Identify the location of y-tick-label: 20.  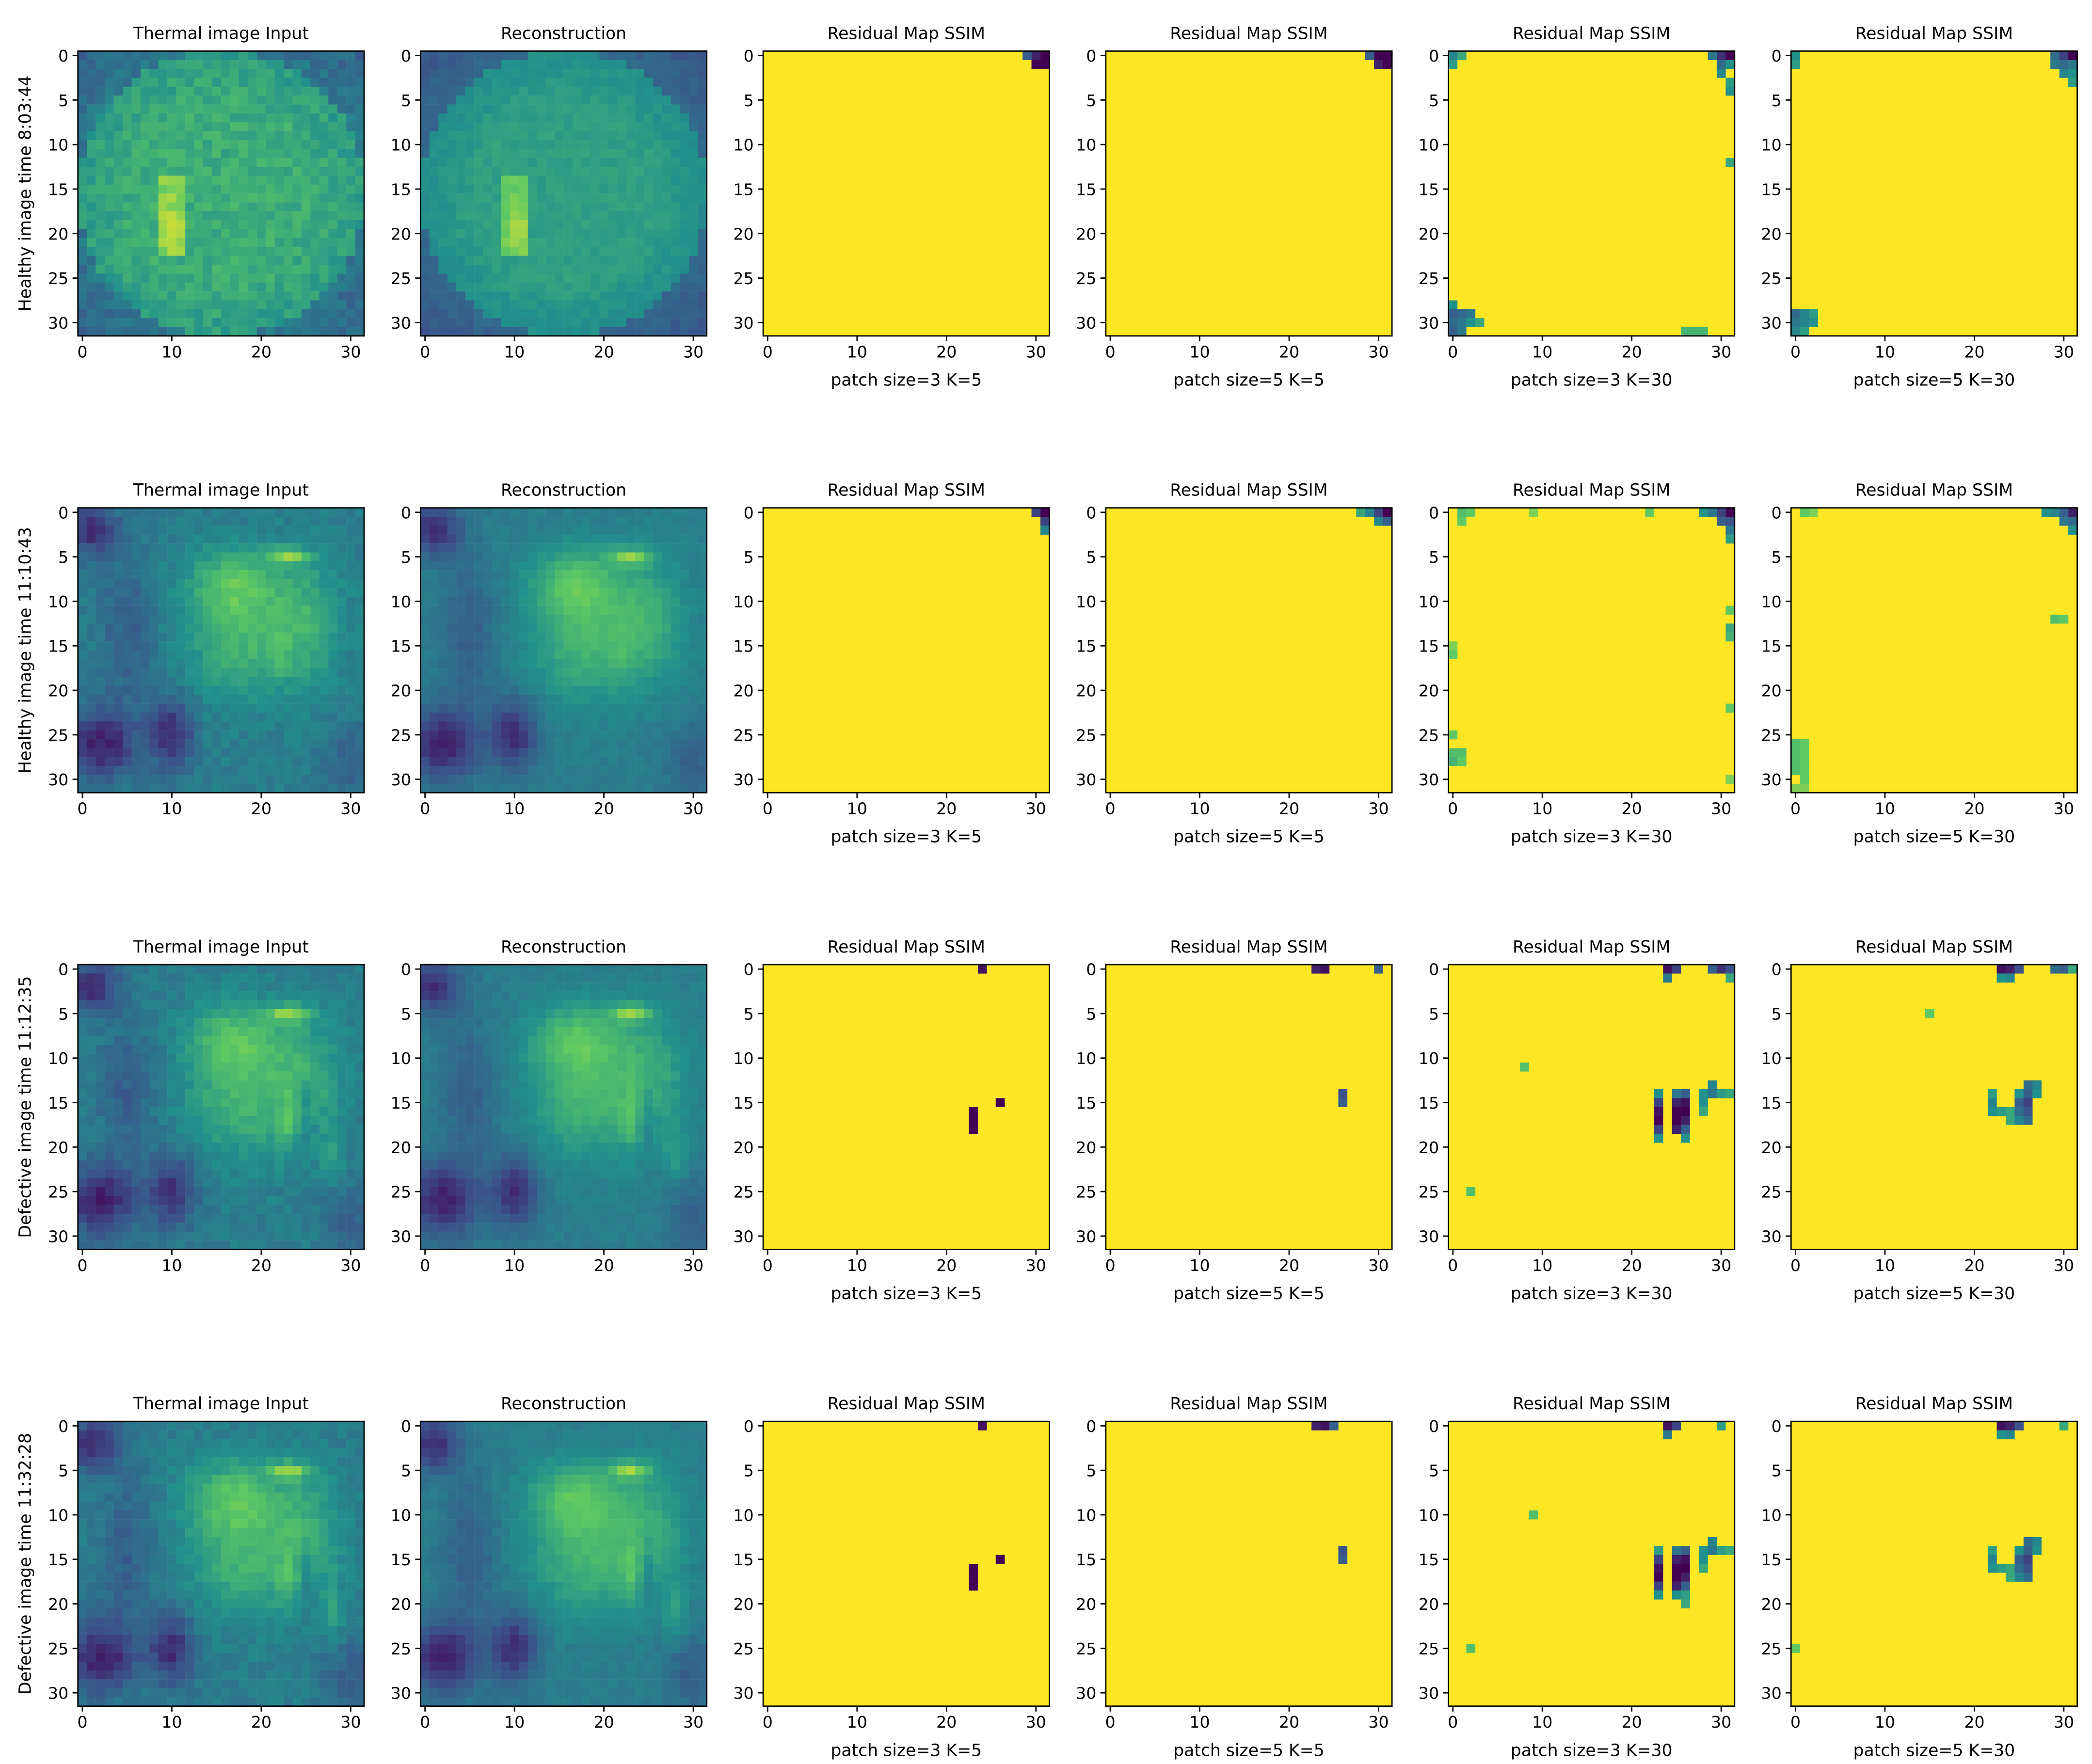
(58, 233).